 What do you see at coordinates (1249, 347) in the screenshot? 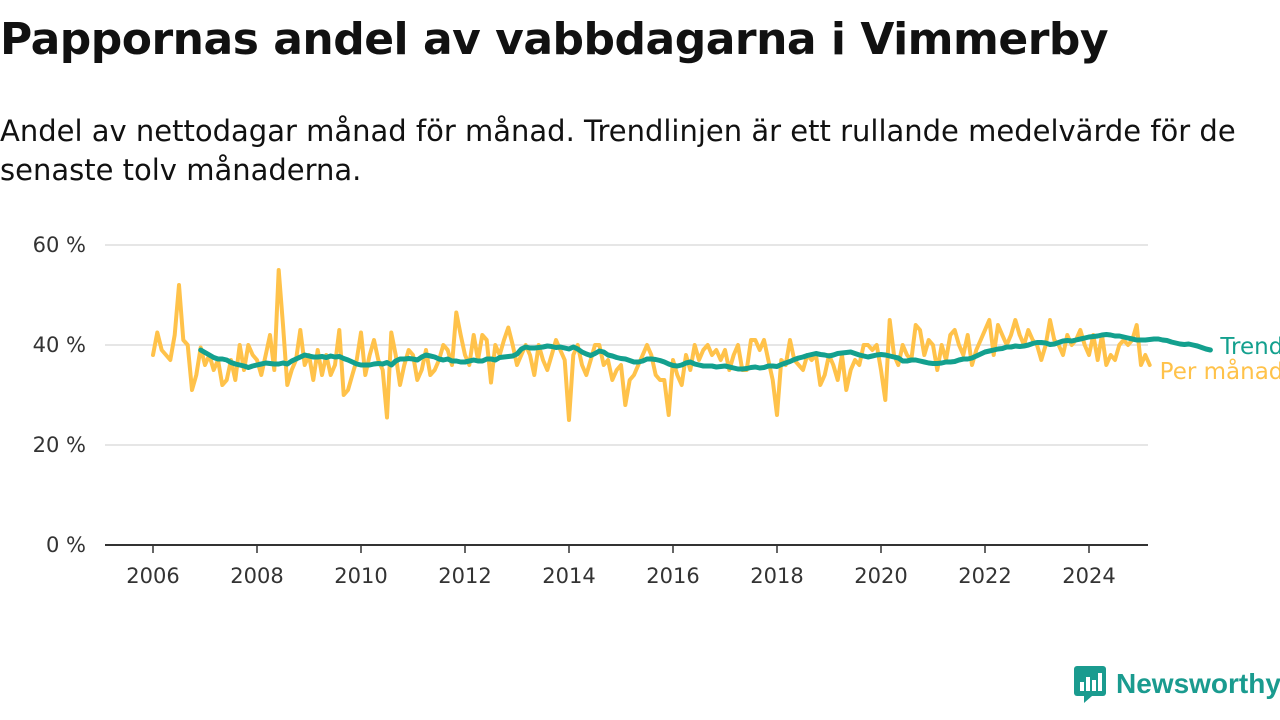
I see `series-label-1: Trend` at bounding box center [1249, 347].